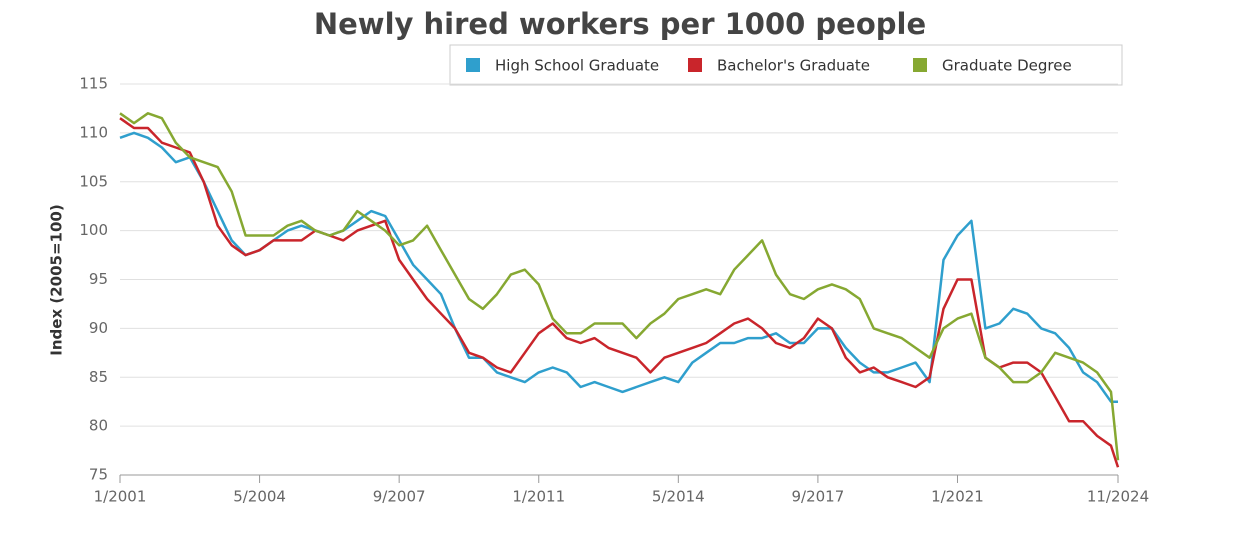 The height and width of the screenshot is (555, 1244). What do you see at coordinates (259, 497) in the screenshot?
I see `x-tick-label: 5/2004` at bounding box center [259, 497].